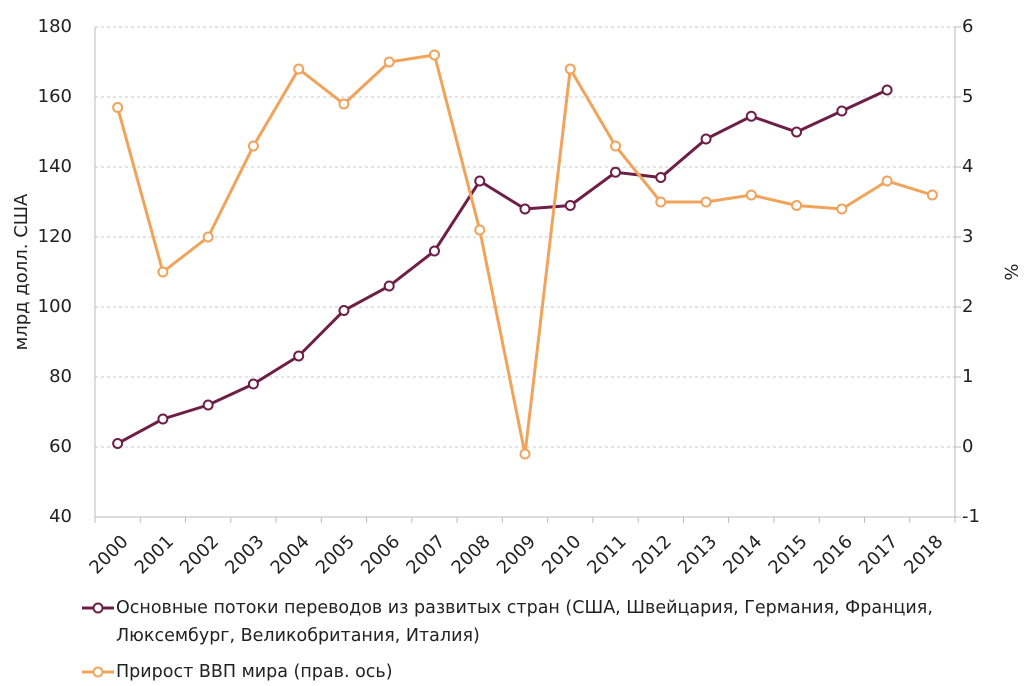 This screenshot has width=1026, height=686. Describe the element at coordinates (606, 554) in the screenshot. I see `x-tick-label: 2011` at that location.